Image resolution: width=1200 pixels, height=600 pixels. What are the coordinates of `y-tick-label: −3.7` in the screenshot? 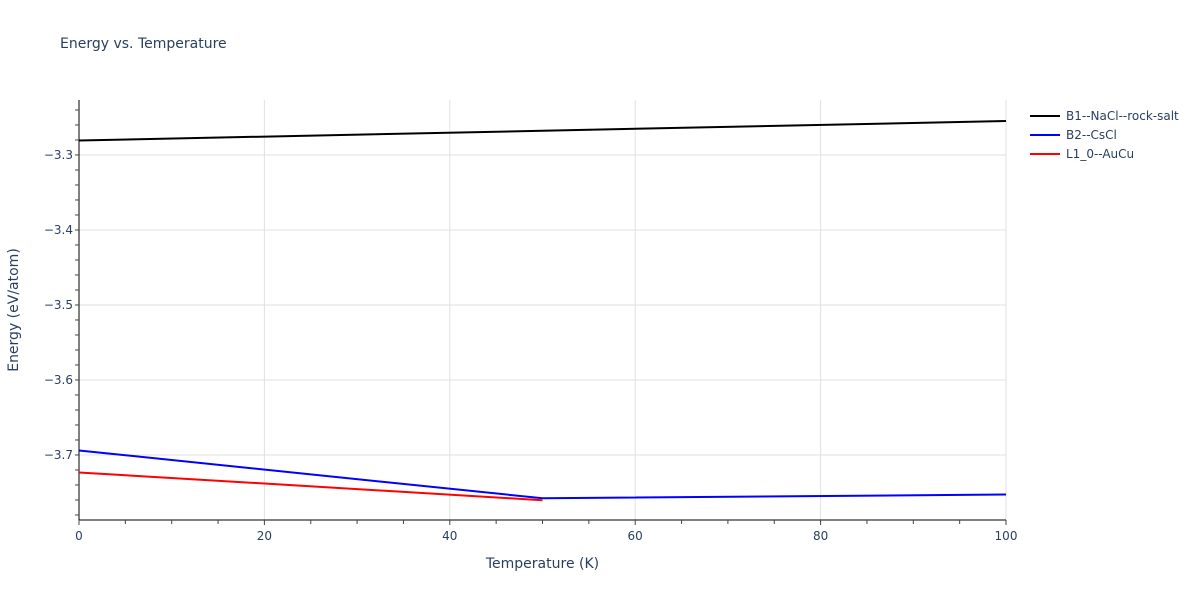 It's located at (58, 455).